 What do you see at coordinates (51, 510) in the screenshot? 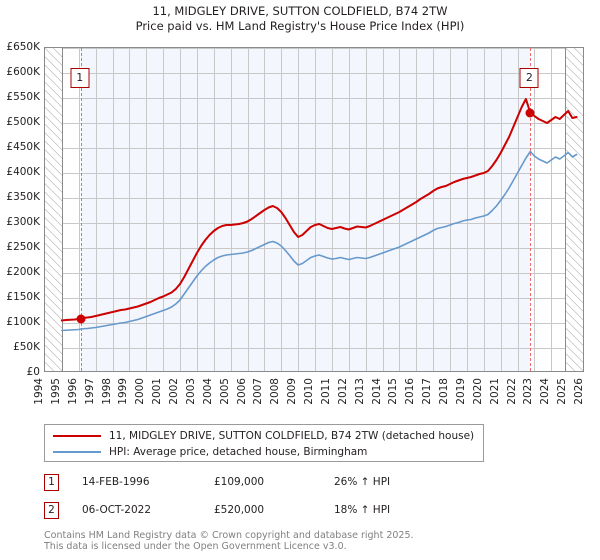
I see `row-number-badge: 2` at bounding box center [51, 510].